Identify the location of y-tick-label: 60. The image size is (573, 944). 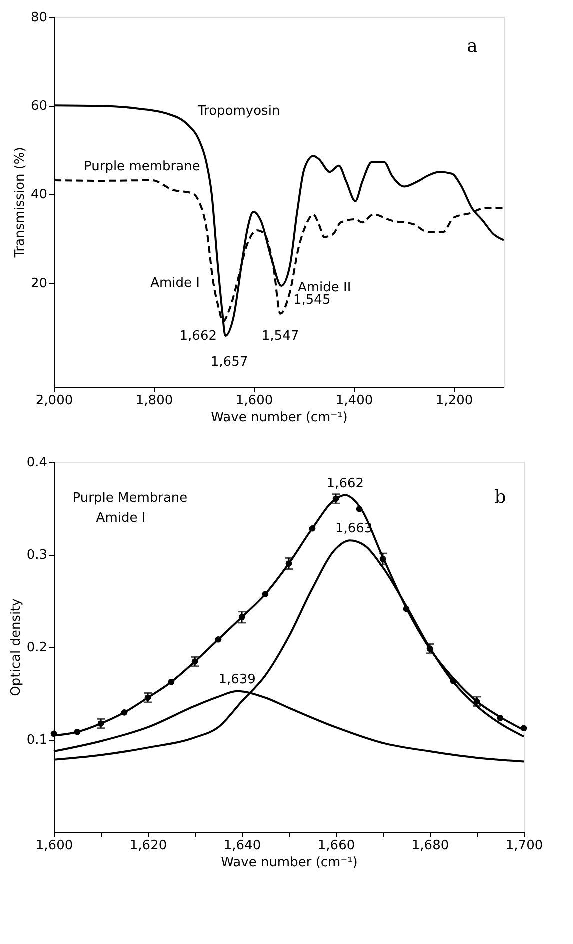
(39, 106).